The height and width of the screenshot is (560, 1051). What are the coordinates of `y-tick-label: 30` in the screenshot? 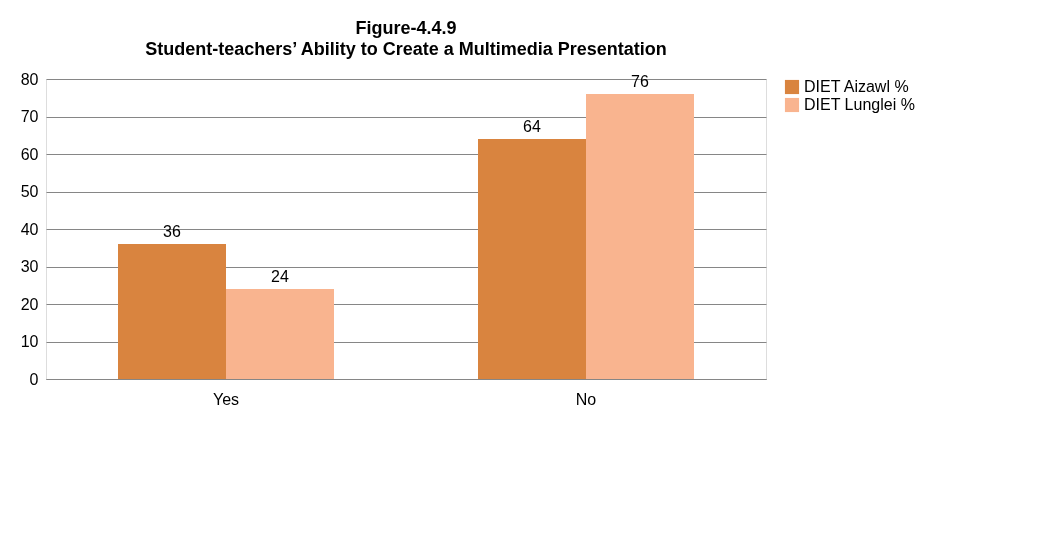 It's located at (29, 266).